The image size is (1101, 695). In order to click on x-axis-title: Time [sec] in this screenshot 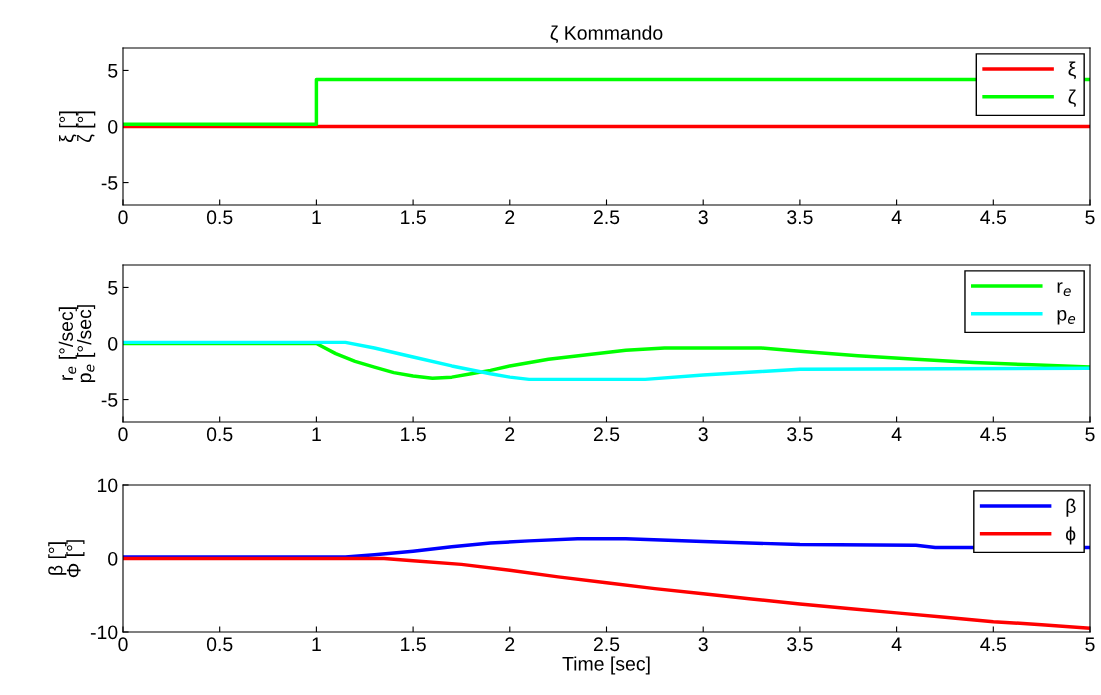, I will do `click(606, 665)`.